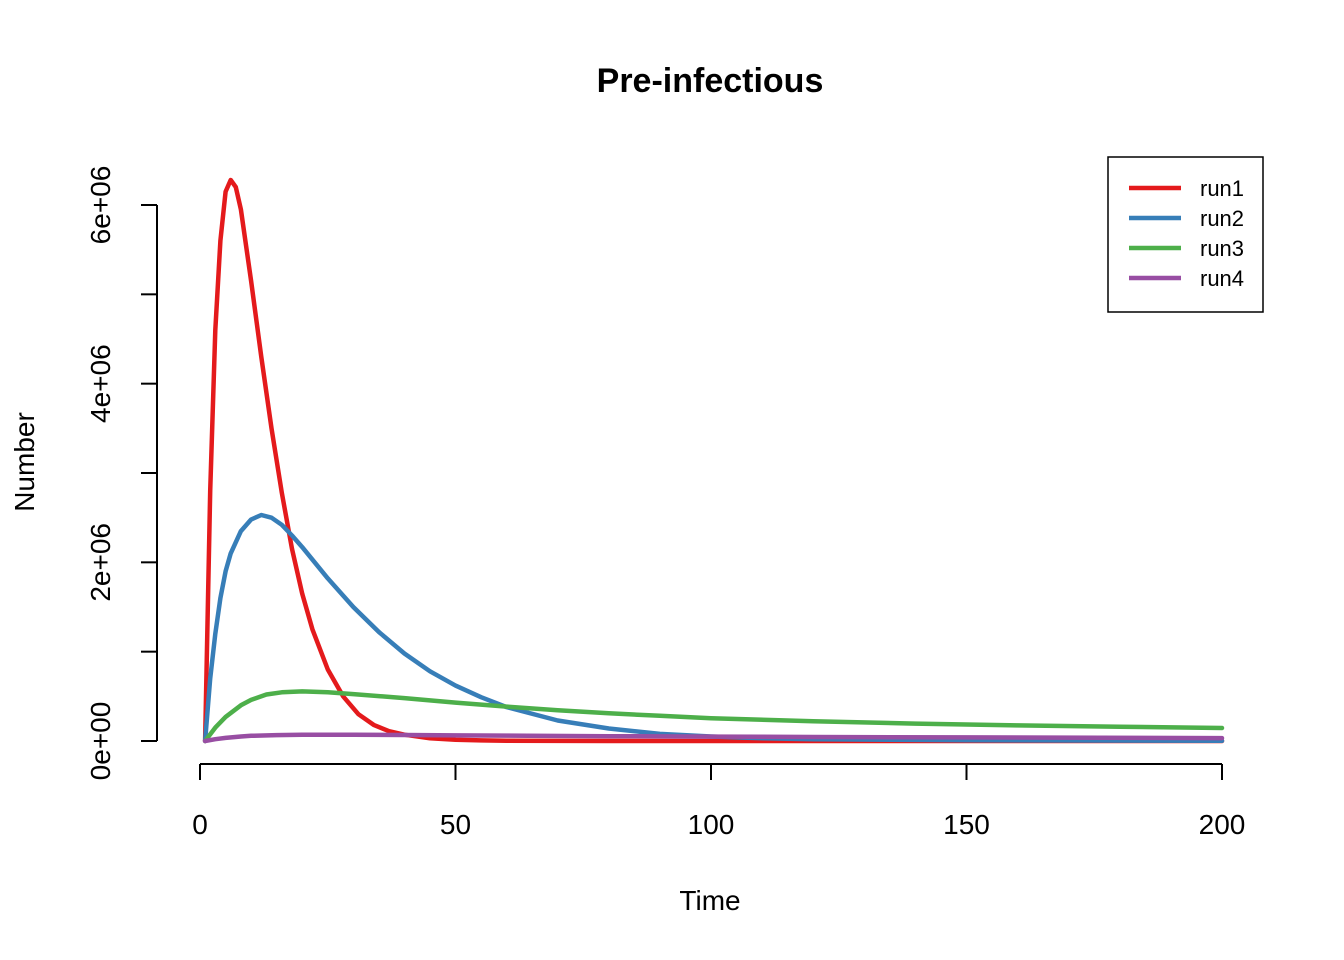 The height and width of the screenshot is (960, 1344). Describe the element at coordinates (709, 900) in the screenshot. I see `x-axis-label: Time` at that location.